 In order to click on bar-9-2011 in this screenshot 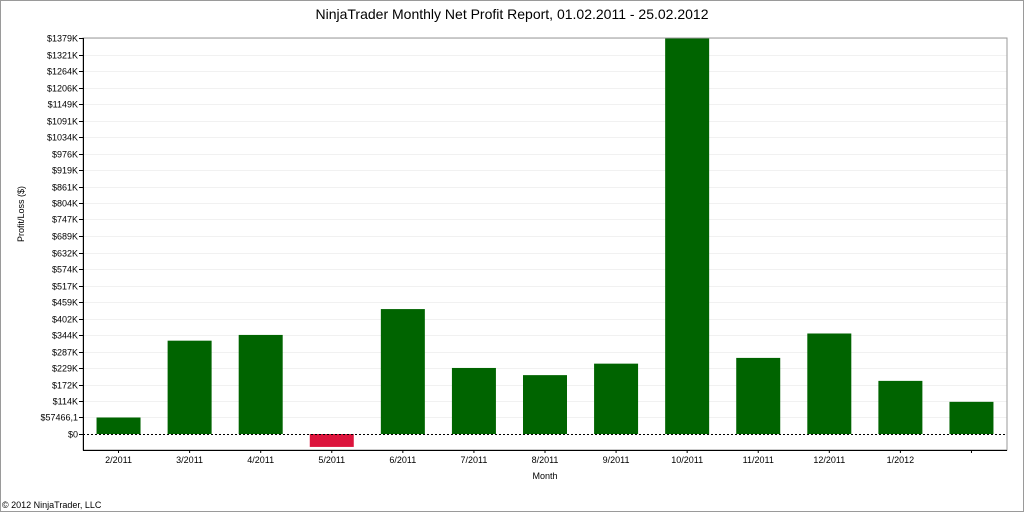, I will do `click(616, 398)`.